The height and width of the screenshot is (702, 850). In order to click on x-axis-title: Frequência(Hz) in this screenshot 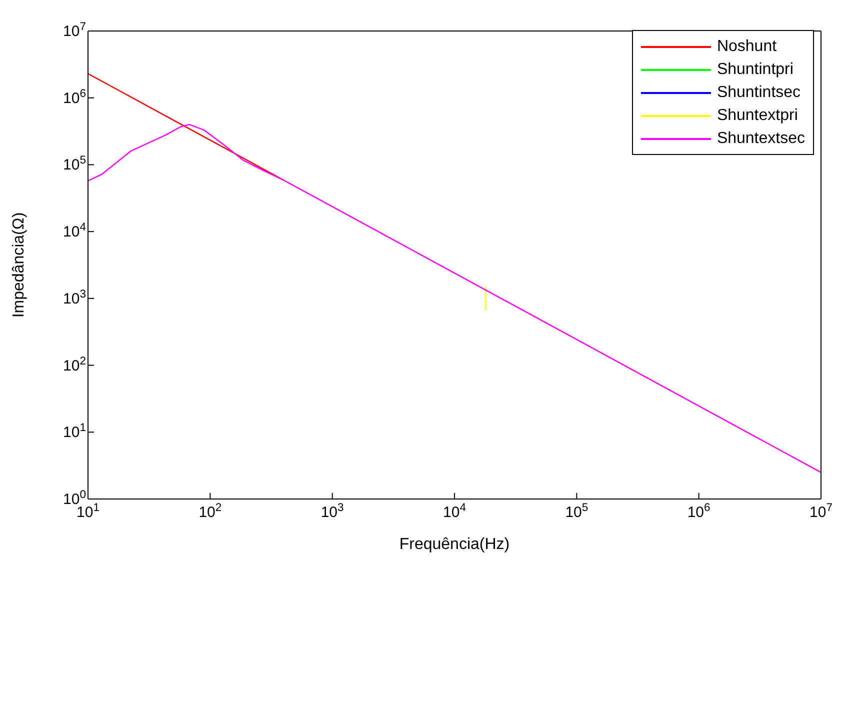, I will do `click(454, 544)`.